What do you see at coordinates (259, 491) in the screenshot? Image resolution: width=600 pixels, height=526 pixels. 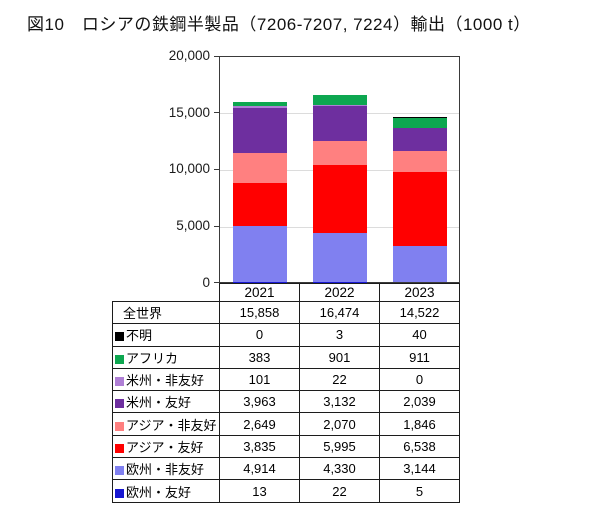 I see `table-cell: 13` at bounding box center [259, 491].